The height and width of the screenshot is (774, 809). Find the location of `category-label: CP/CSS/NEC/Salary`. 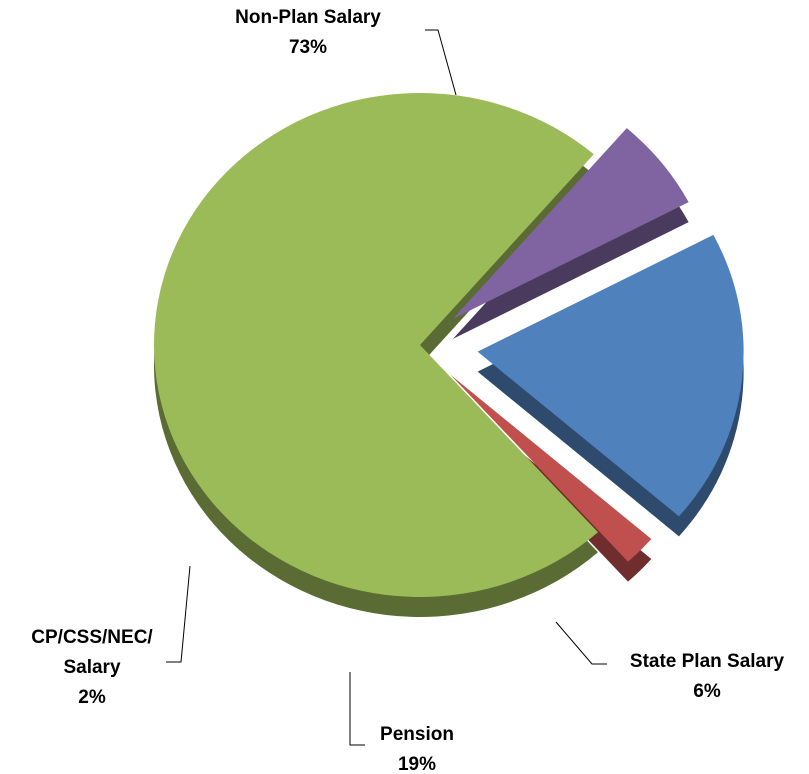

category-label: CP/CSS/NEC/Salary is located at coordinates (92, 652).